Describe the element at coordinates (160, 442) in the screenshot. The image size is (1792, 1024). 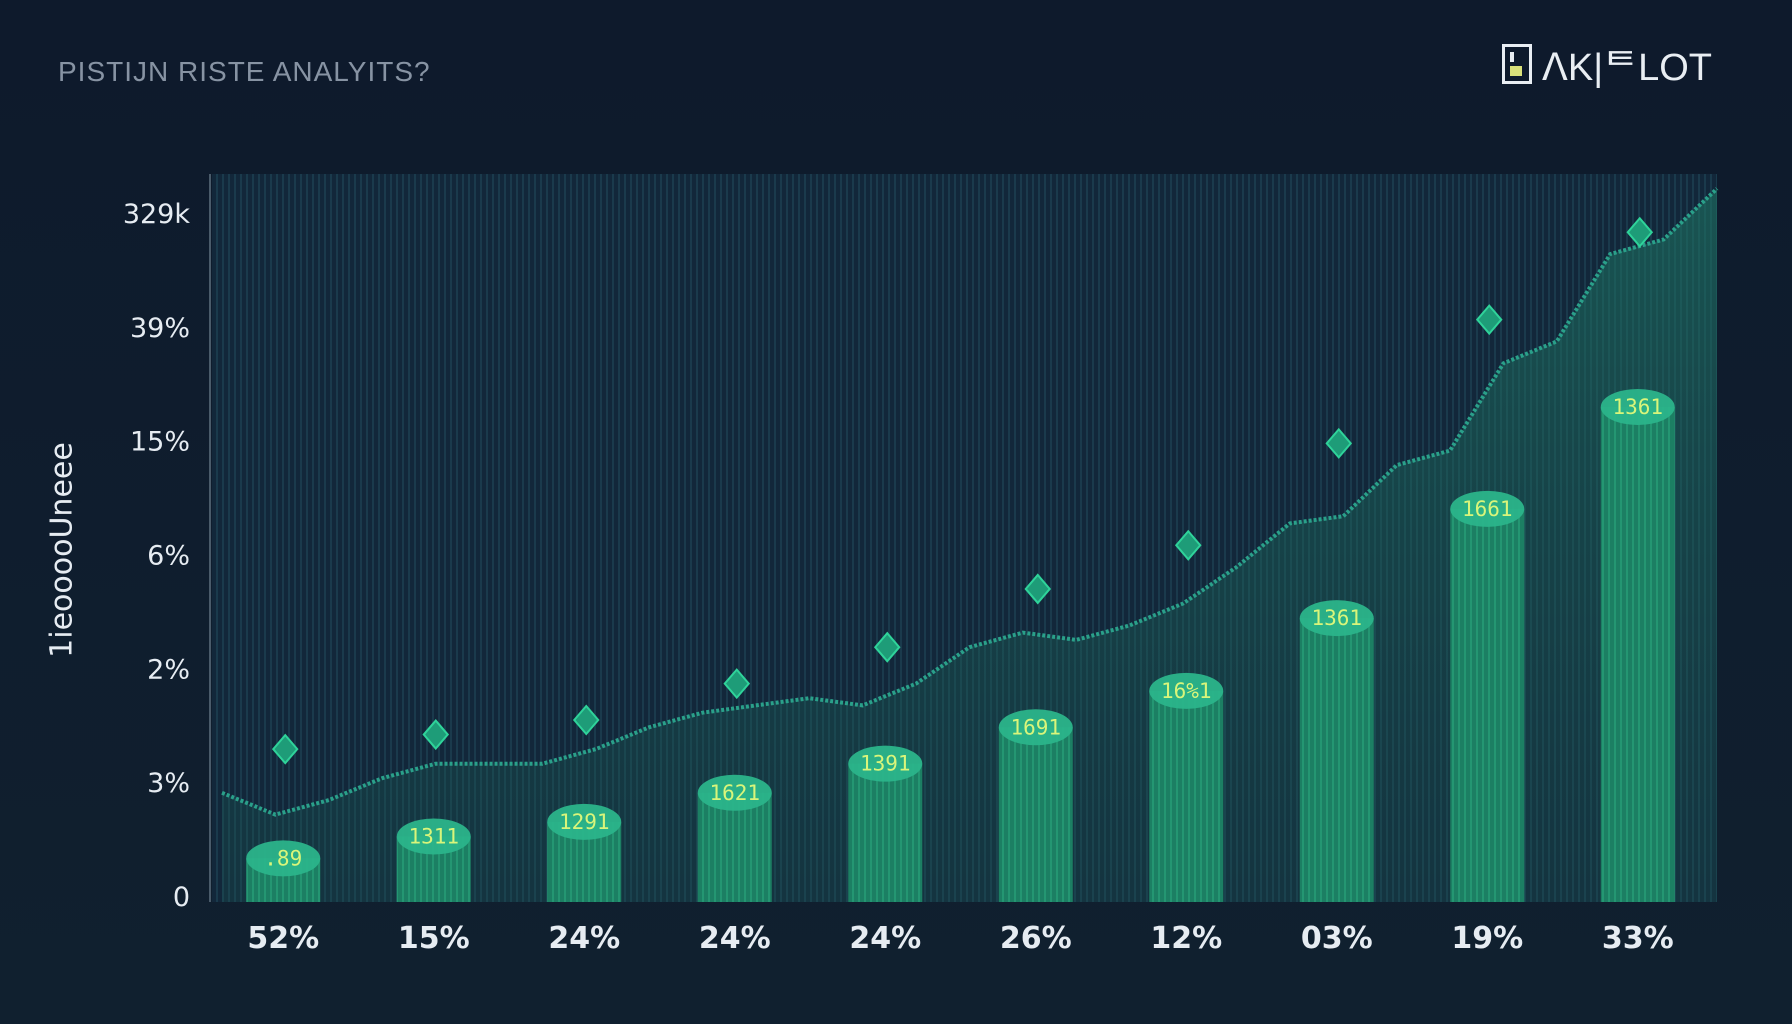
I see `y-tick-label: 15%` at that location.